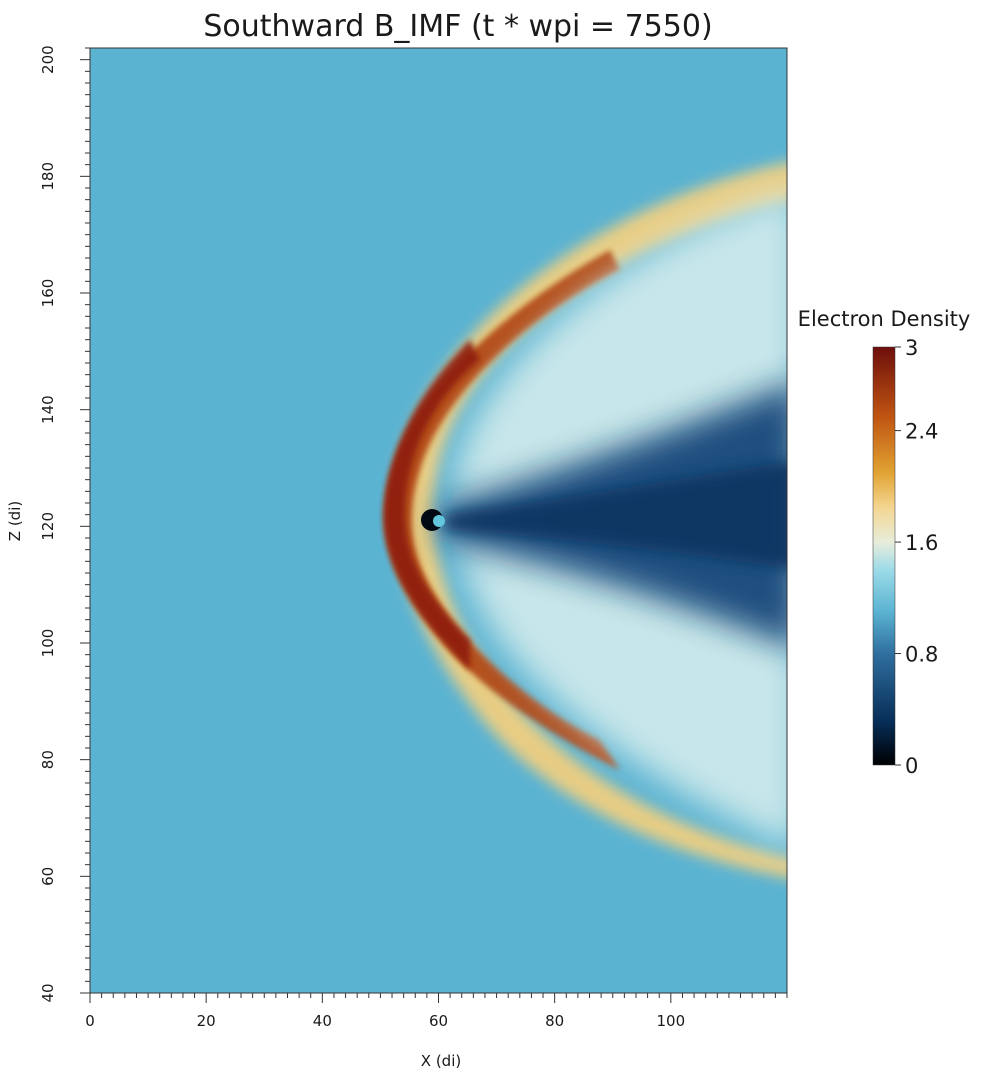  What do you see at coordinates (921, 543) in the screenshot?
I see `colorbar-tick-label: 1.6` at bounding box center [921, 543].